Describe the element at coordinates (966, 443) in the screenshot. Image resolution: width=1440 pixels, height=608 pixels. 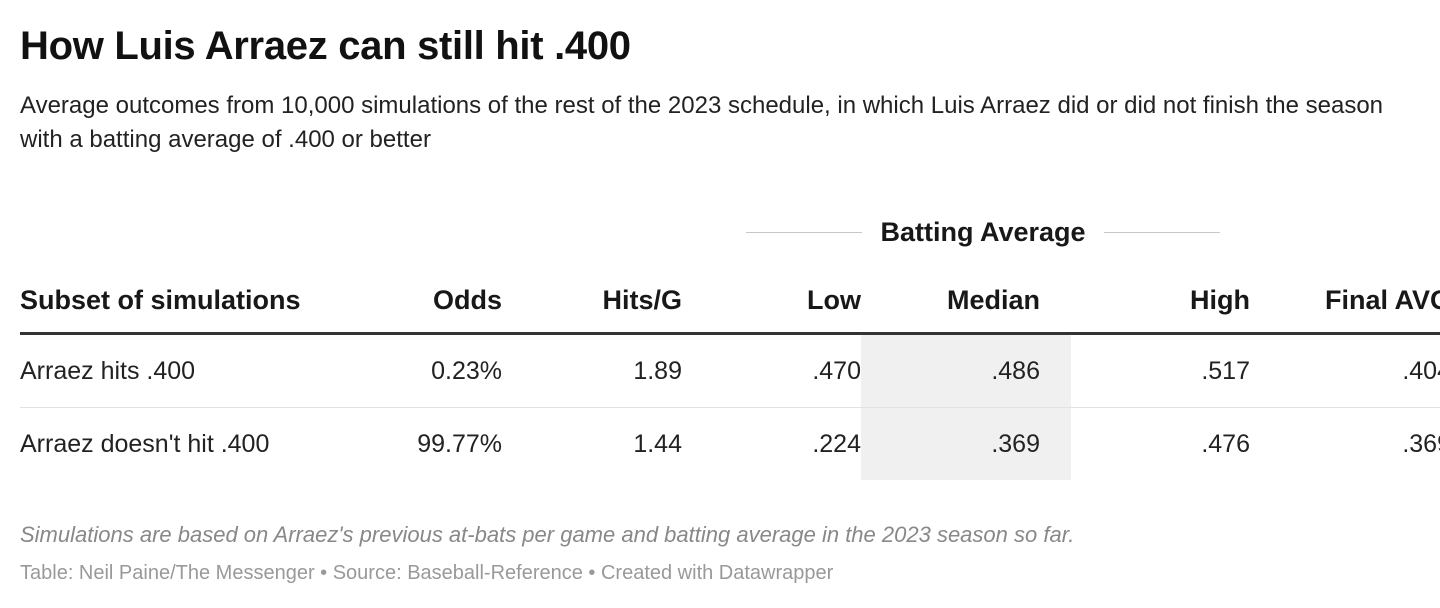
I see `cell-median: .369` at that location.